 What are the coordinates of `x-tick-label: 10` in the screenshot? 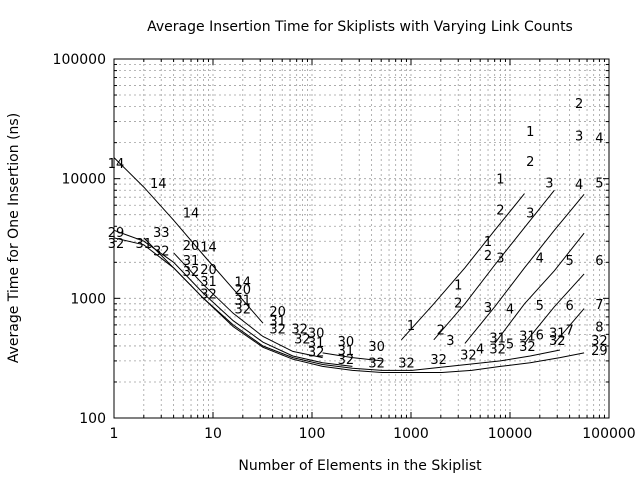 It's located at (213, 434).